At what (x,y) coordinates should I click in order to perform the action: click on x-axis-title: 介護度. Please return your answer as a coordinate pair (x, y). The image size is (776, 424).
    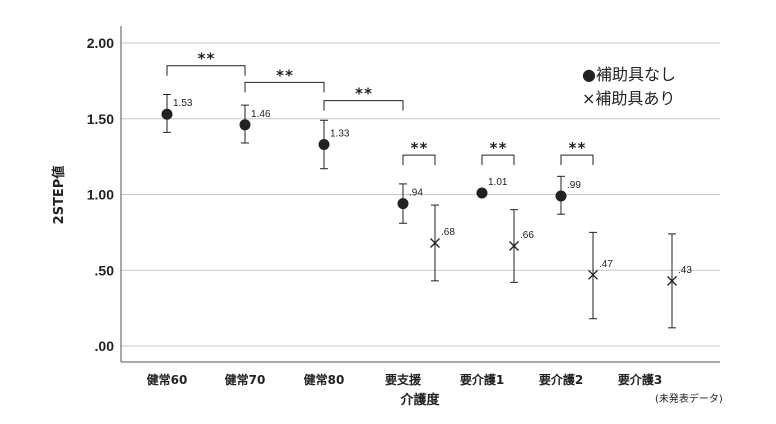
    Looking at the image, I should click on (419, 400).